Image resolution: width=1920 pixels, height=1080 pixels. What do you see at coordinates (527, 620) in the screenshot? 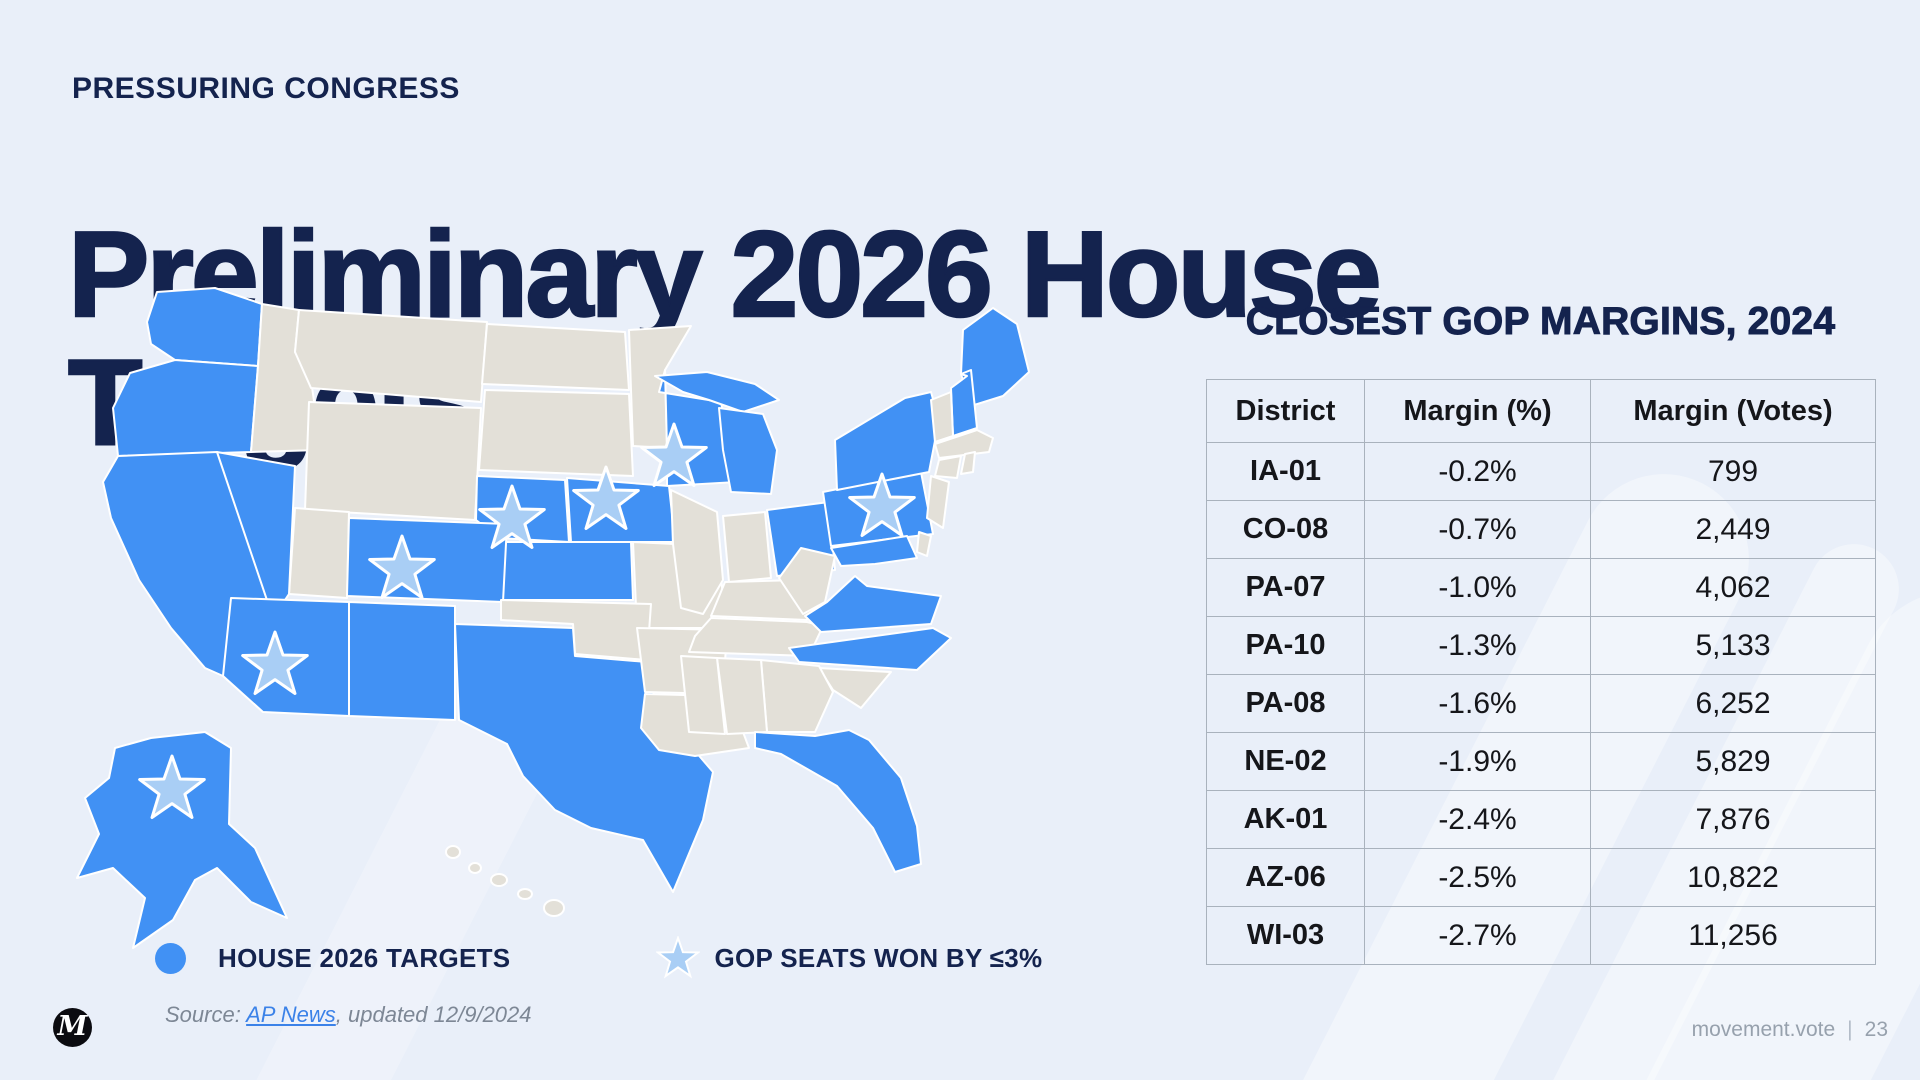
I see `map-stars` at bounding box center [527, 620].